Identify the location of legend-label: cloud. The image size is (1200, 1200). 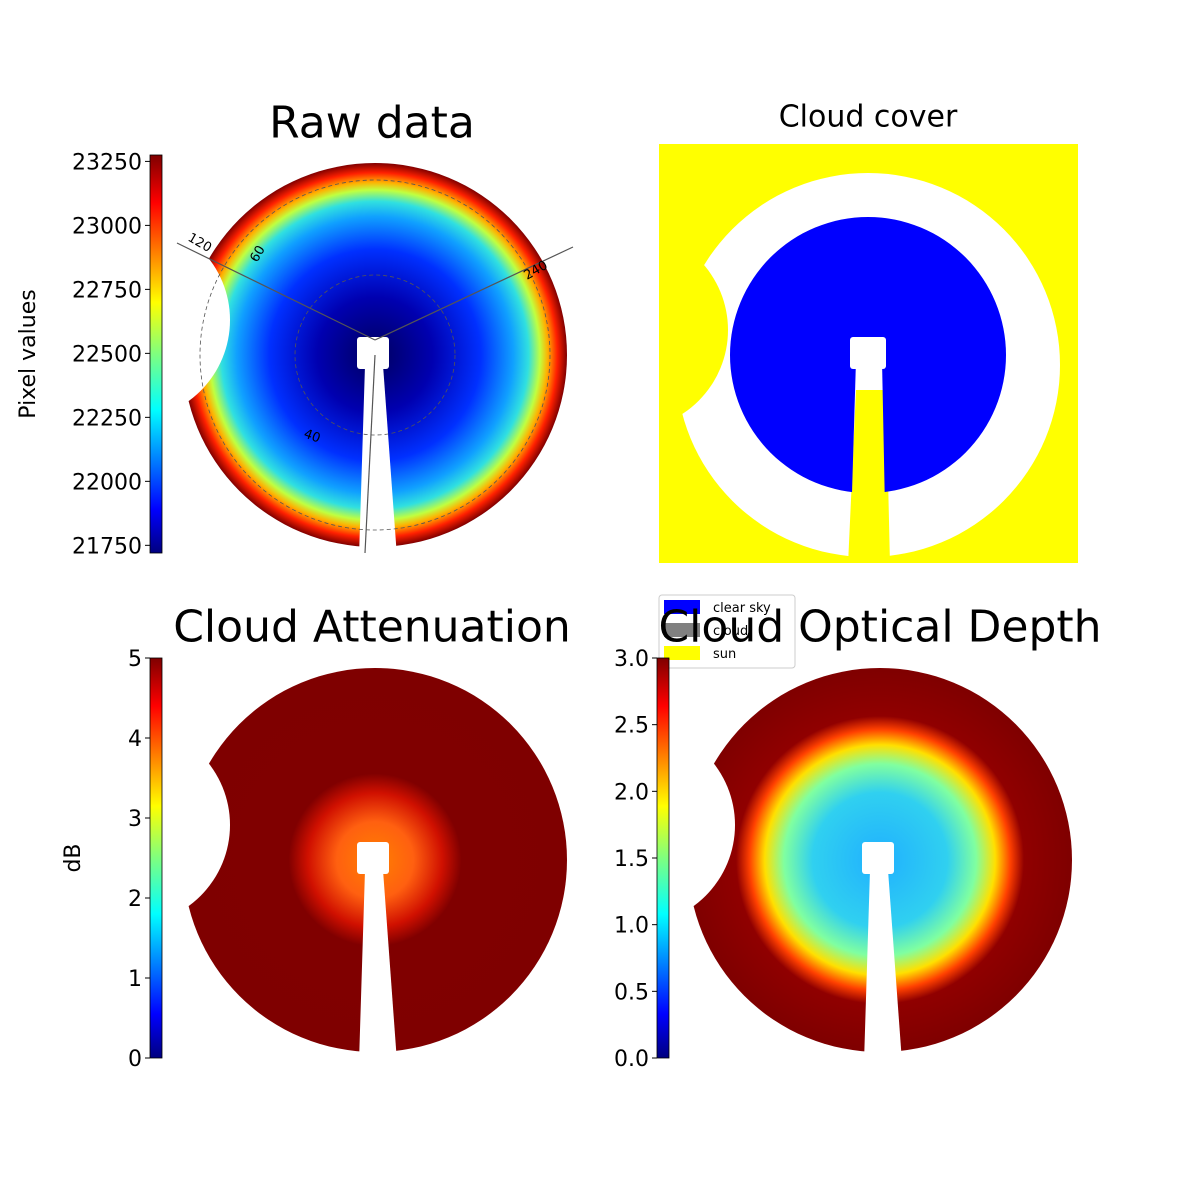
(730, 631).